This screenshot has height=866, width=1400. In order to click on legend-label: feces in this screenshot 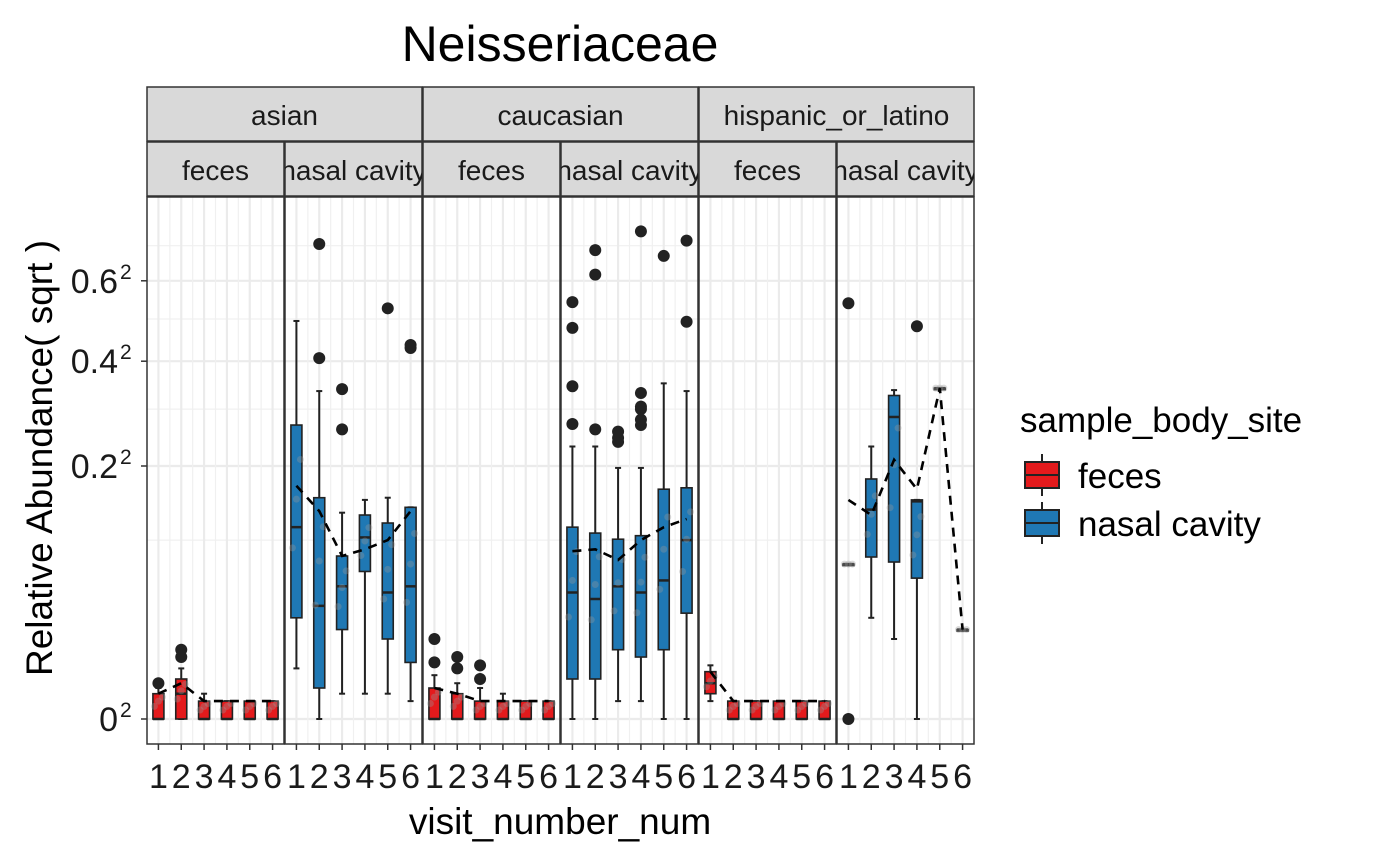, I will do `click(1120, 476)`.